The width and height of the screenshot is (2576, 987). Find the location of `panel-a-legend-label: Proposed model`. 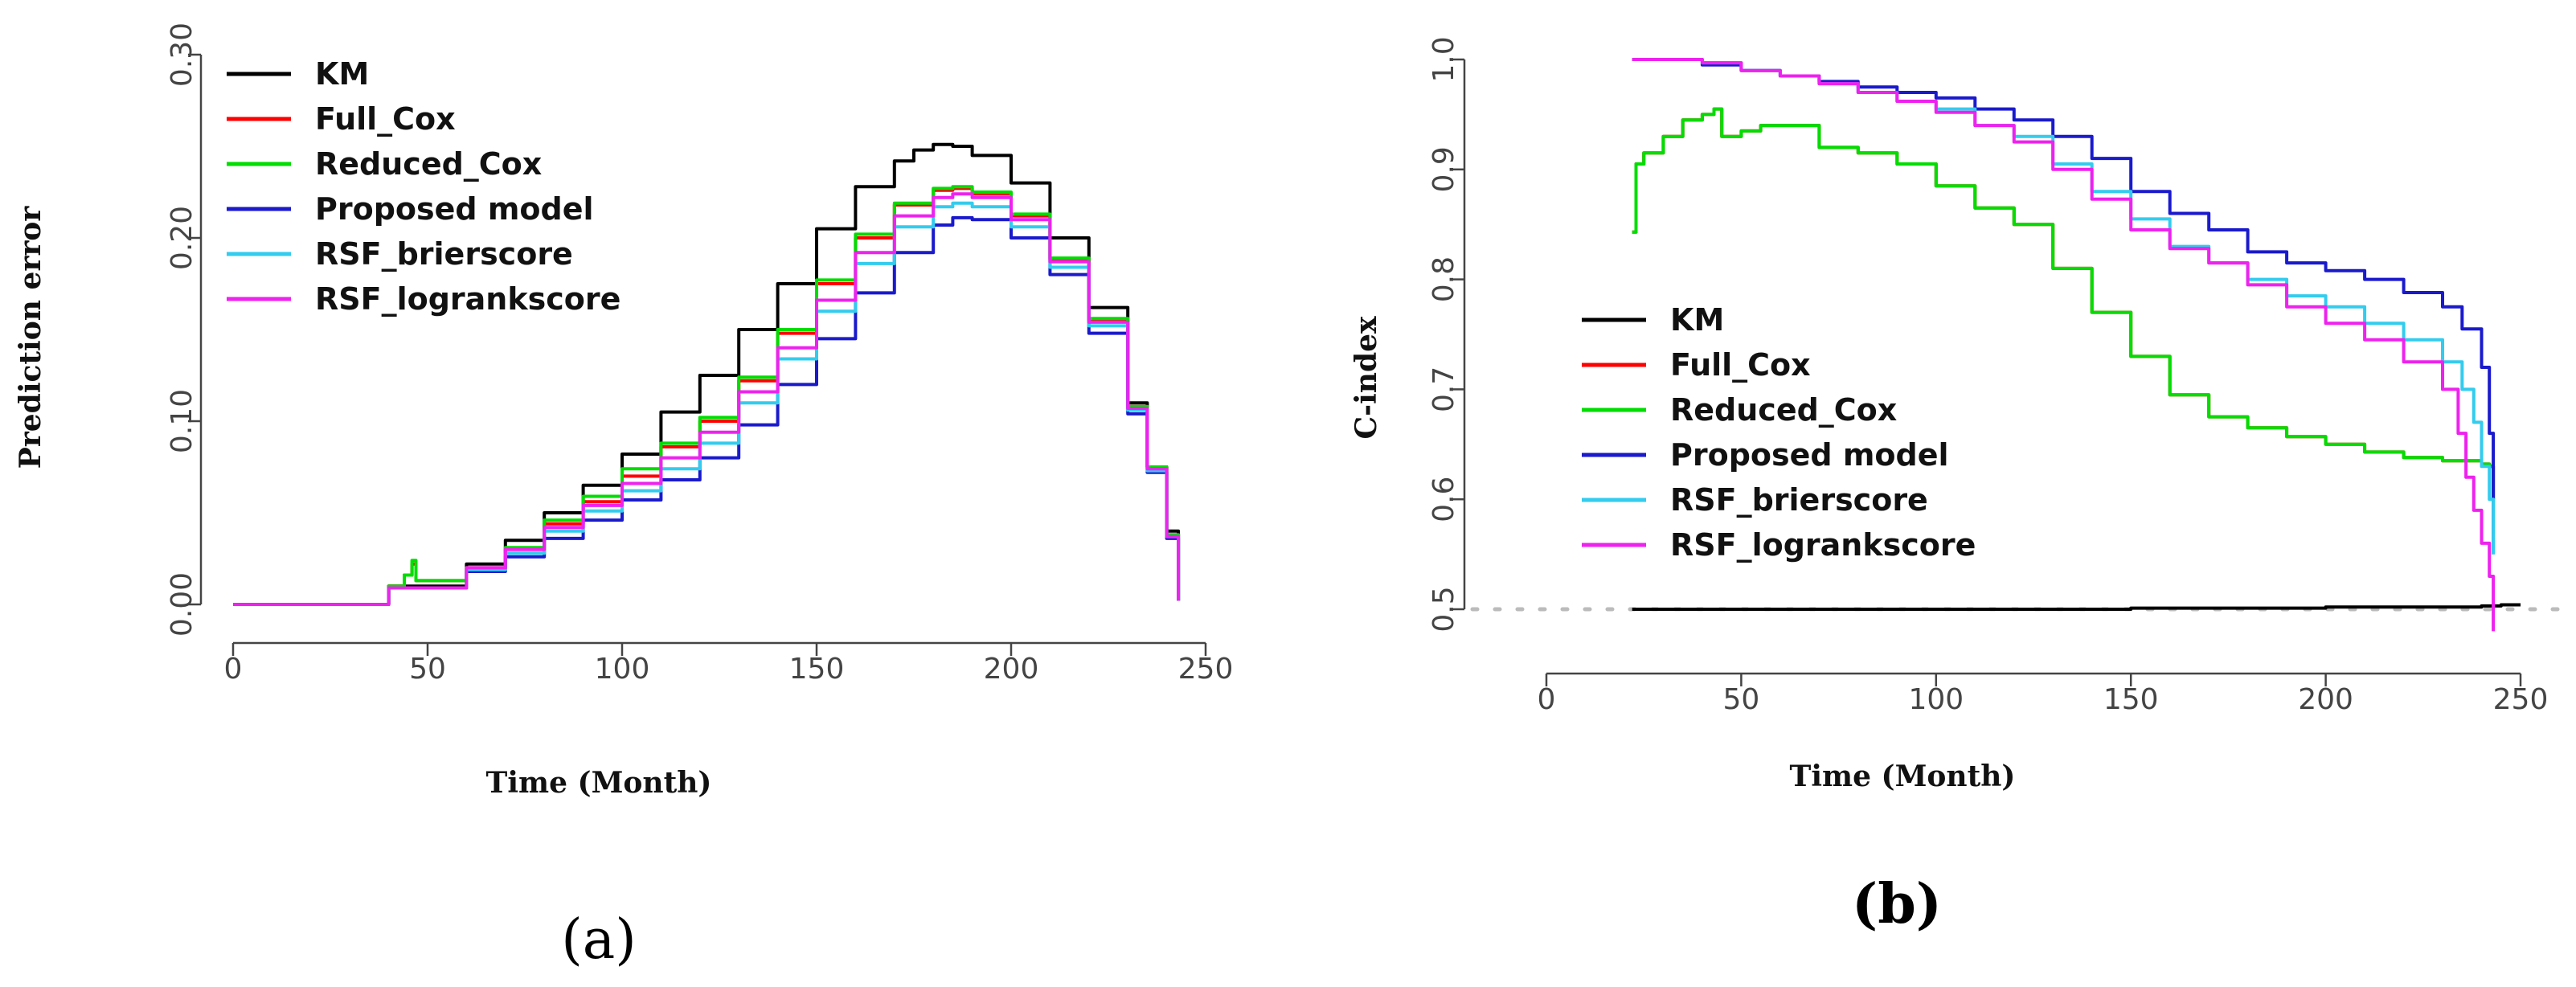

panel-a-legend-label: Proposed model is located at coordinates (454, 209).